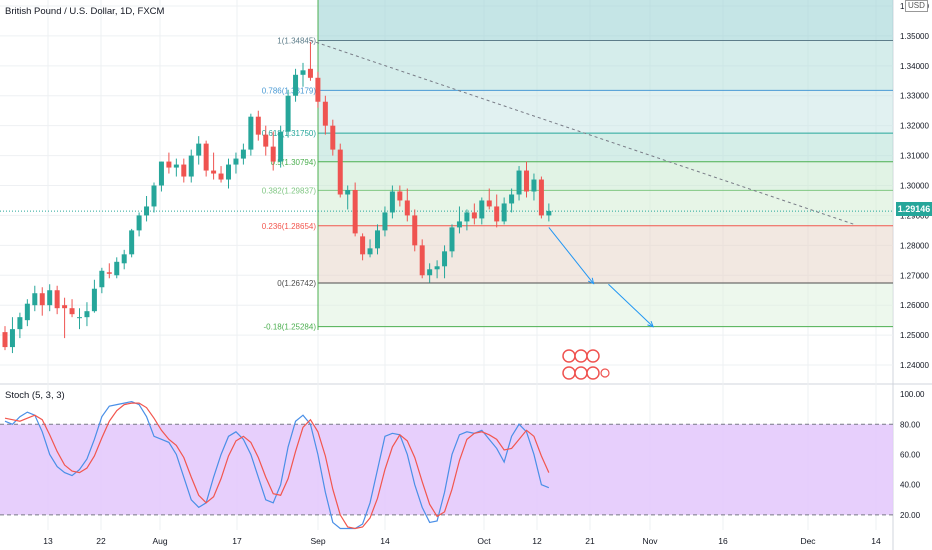 The width and height of the screenshot is (932, 550). What do you see at coordinates (289, 133) in the screenshot?
I see `fib-level-label: 0.618(1.31750)` at bounding box center [289, 133].